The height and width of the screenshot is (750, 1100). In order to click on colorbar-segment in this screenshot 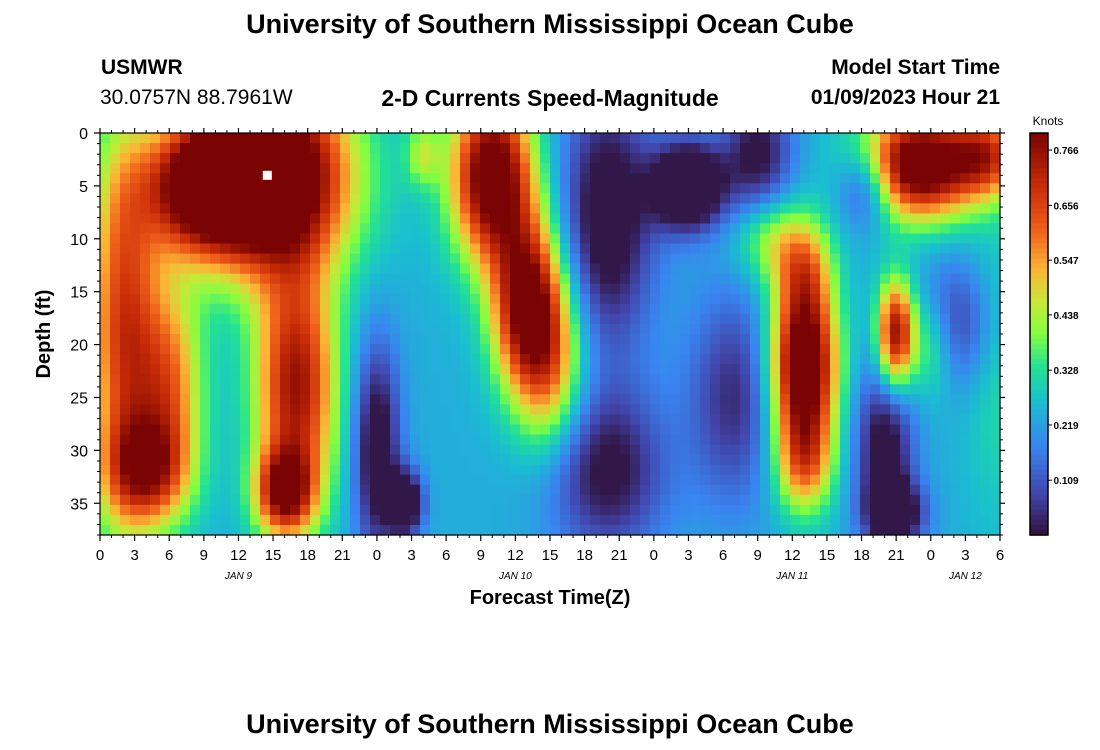, I will do `click(1039, 136)`.